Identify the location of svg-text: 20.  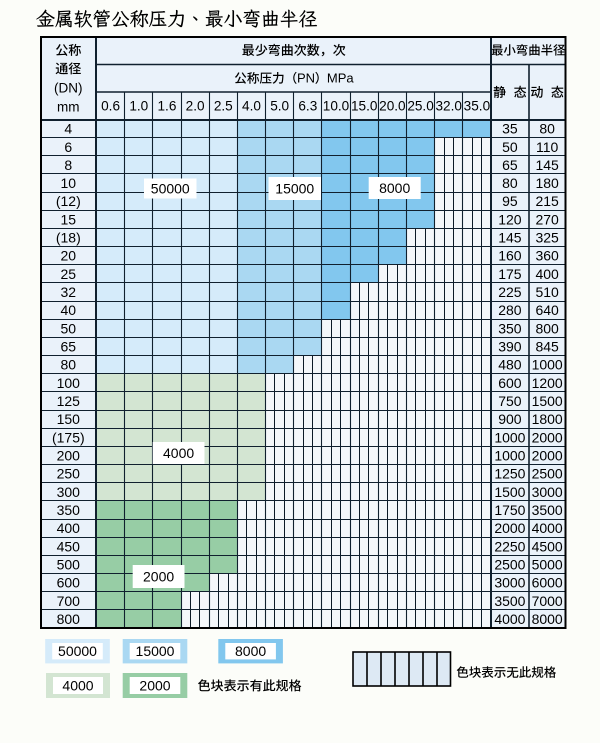
(69, 256).